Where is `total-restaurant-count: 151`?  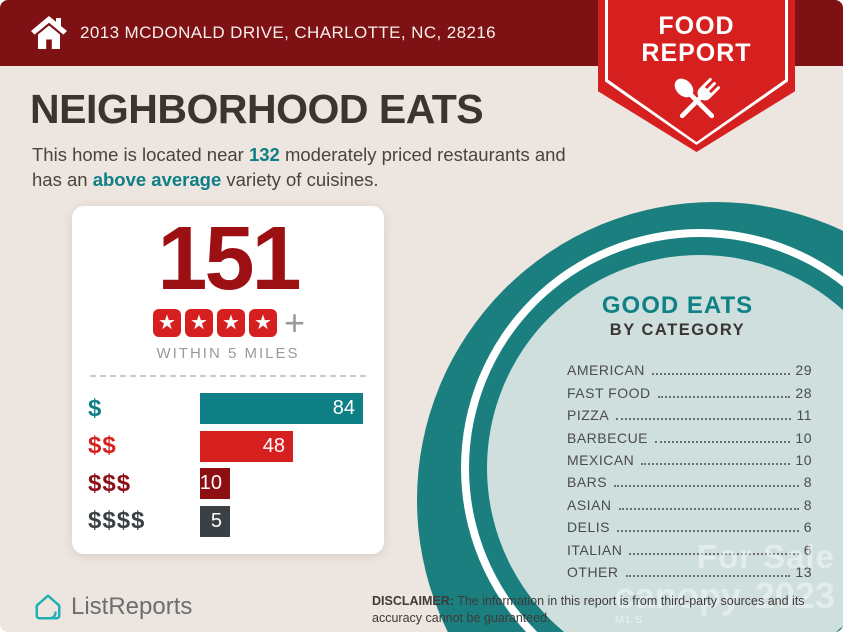
total-restaurant-count: 151 is located at coordinates (229, 259).